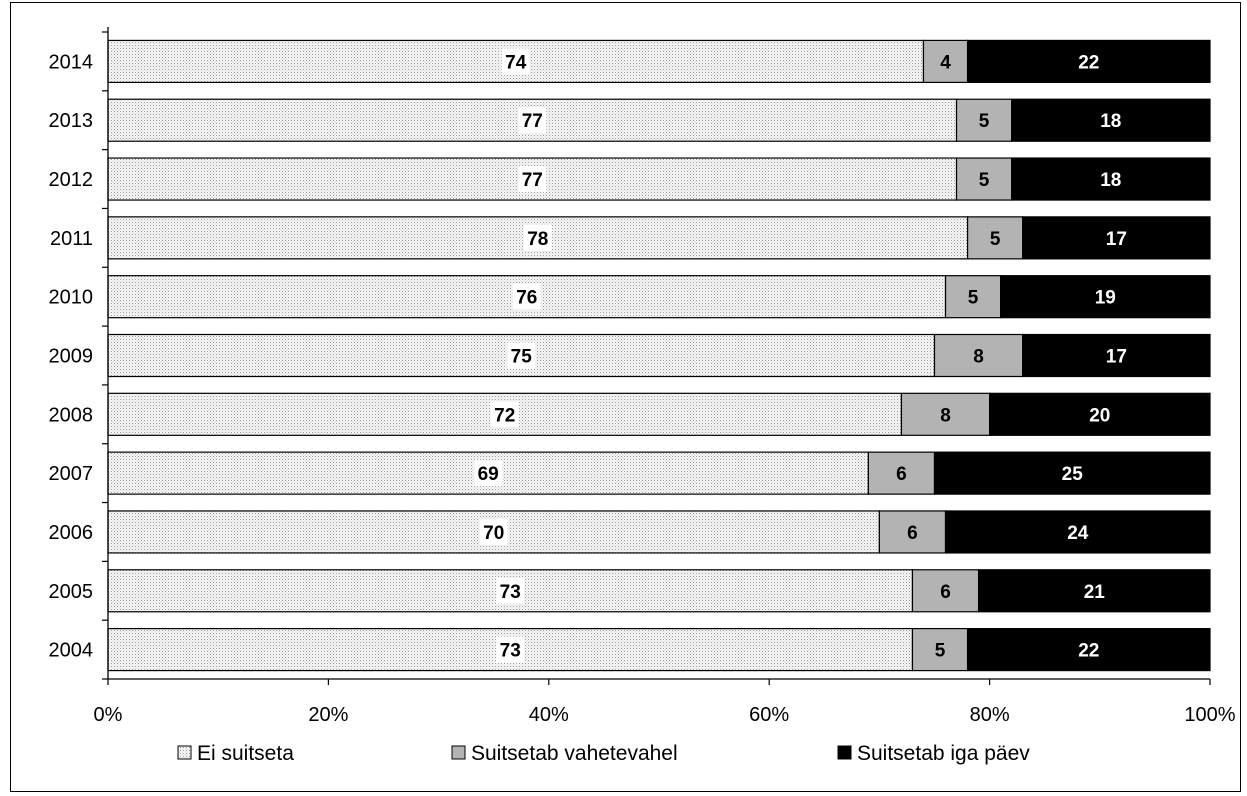 The image size is (1247, 796). I want to click on bar-segment-2011-s1, so click(995, 238).